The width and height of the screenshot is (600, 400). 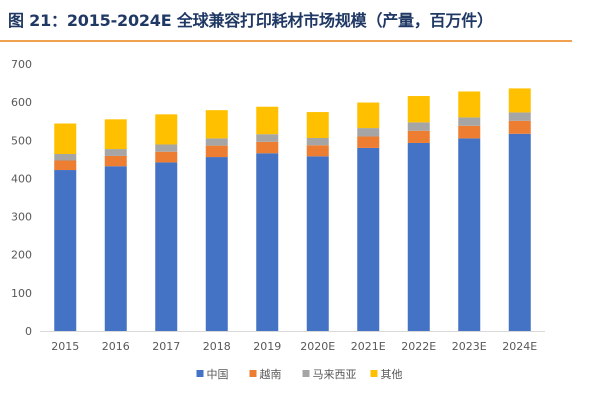 I want to click on legend-swatch-越南, so click(x=253, y=373).